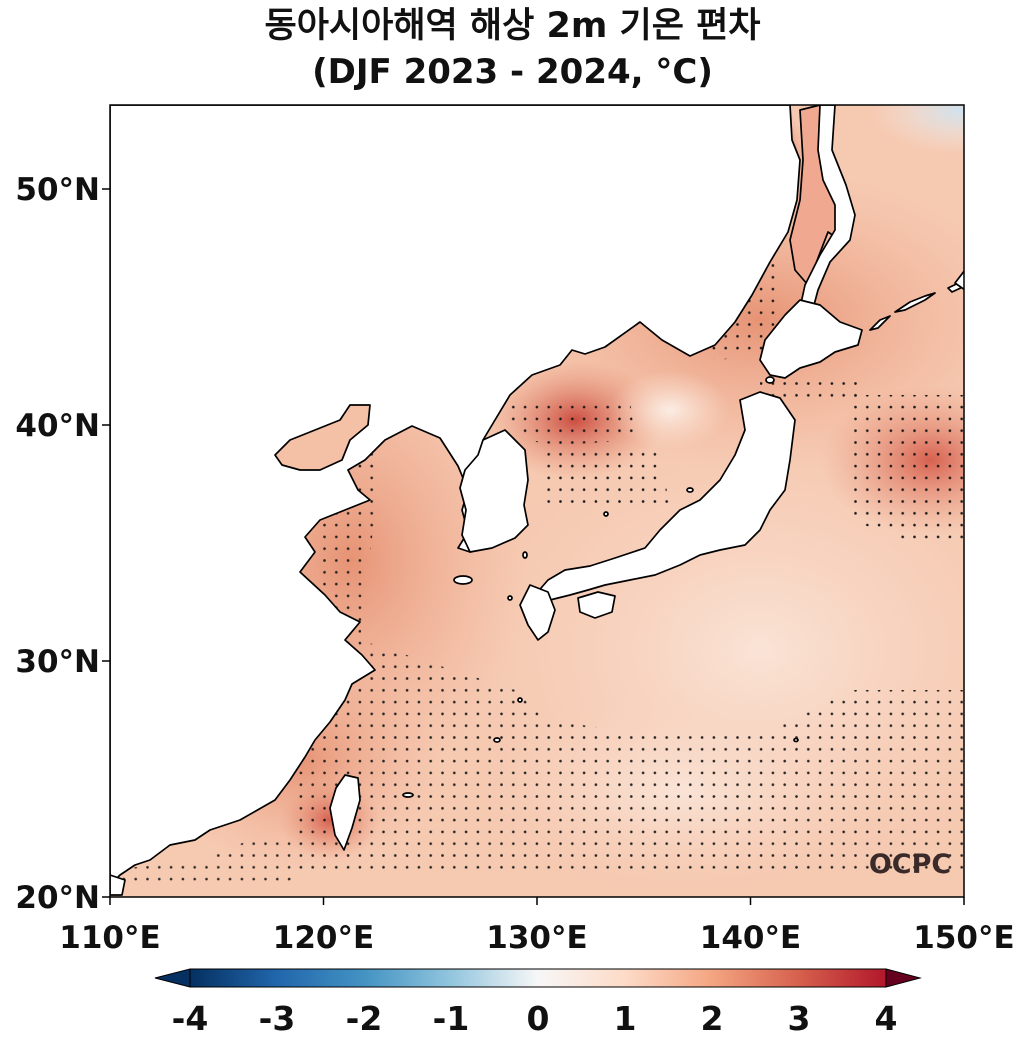  What do you see at coordinates (109, 938) in the screenshot?
I see `lon-tick-110: 110°E` at bounding box center [109, 938].